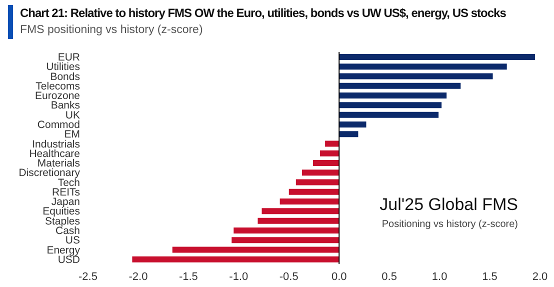  Describe the element at coordinates (449, 205) in the screenshot. I see `annotation: Jul'25 Global FMS` at that location.